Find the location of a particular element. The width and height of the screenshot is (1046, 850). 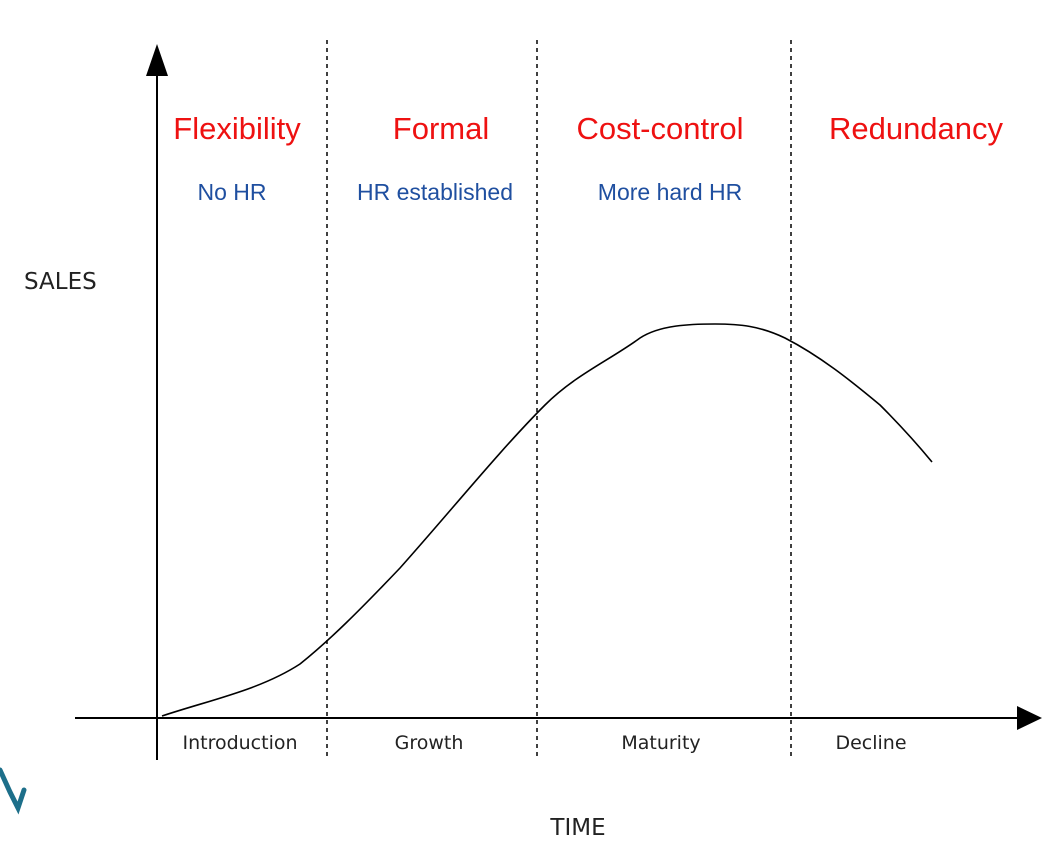

phase-hr-introduction: No HR is located at coordinates (231, 192).